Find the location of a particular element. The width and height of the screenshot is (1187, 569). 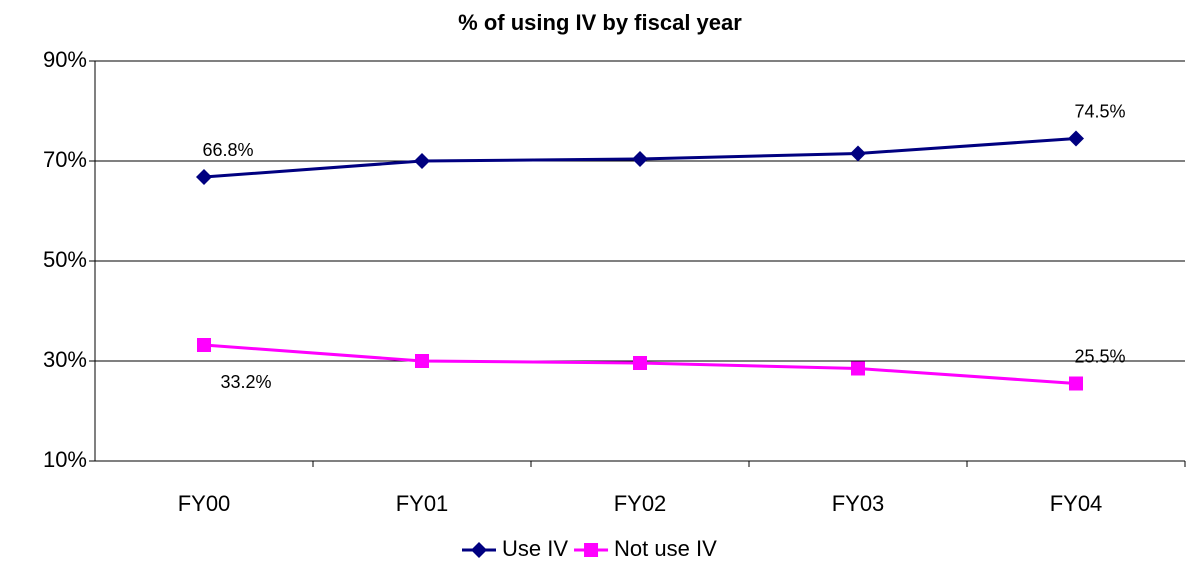

legend-label: Not use IV is located at coordinates (665, 548).